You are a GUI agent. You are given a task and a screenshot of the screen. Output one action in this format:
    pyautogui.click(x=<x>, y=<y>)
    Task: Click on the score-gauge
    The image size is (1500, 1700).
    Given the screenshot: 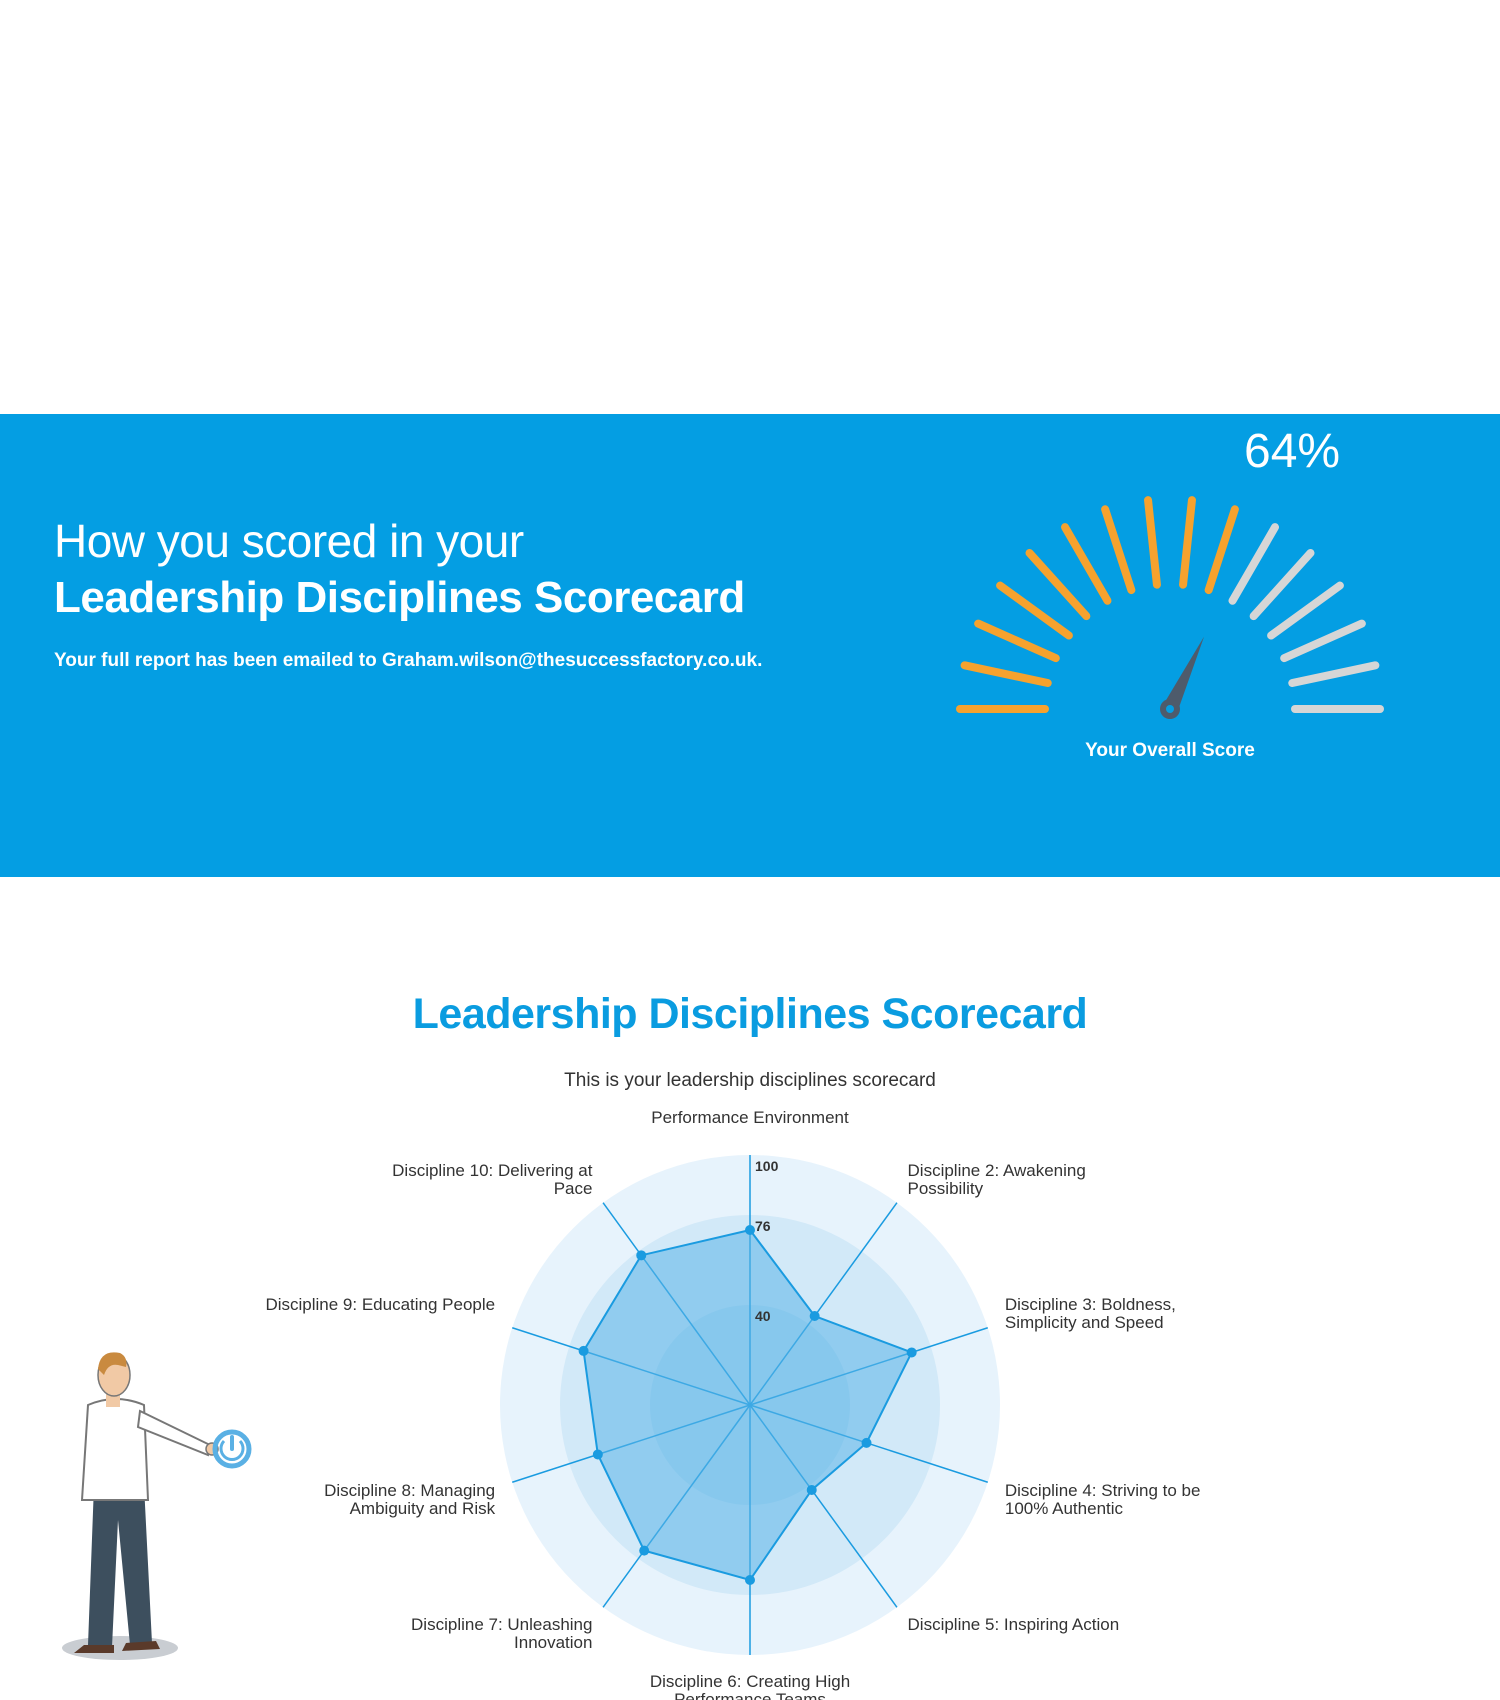 What is the action you would take?
    pyautogui.click(x=1170, y=607)
    